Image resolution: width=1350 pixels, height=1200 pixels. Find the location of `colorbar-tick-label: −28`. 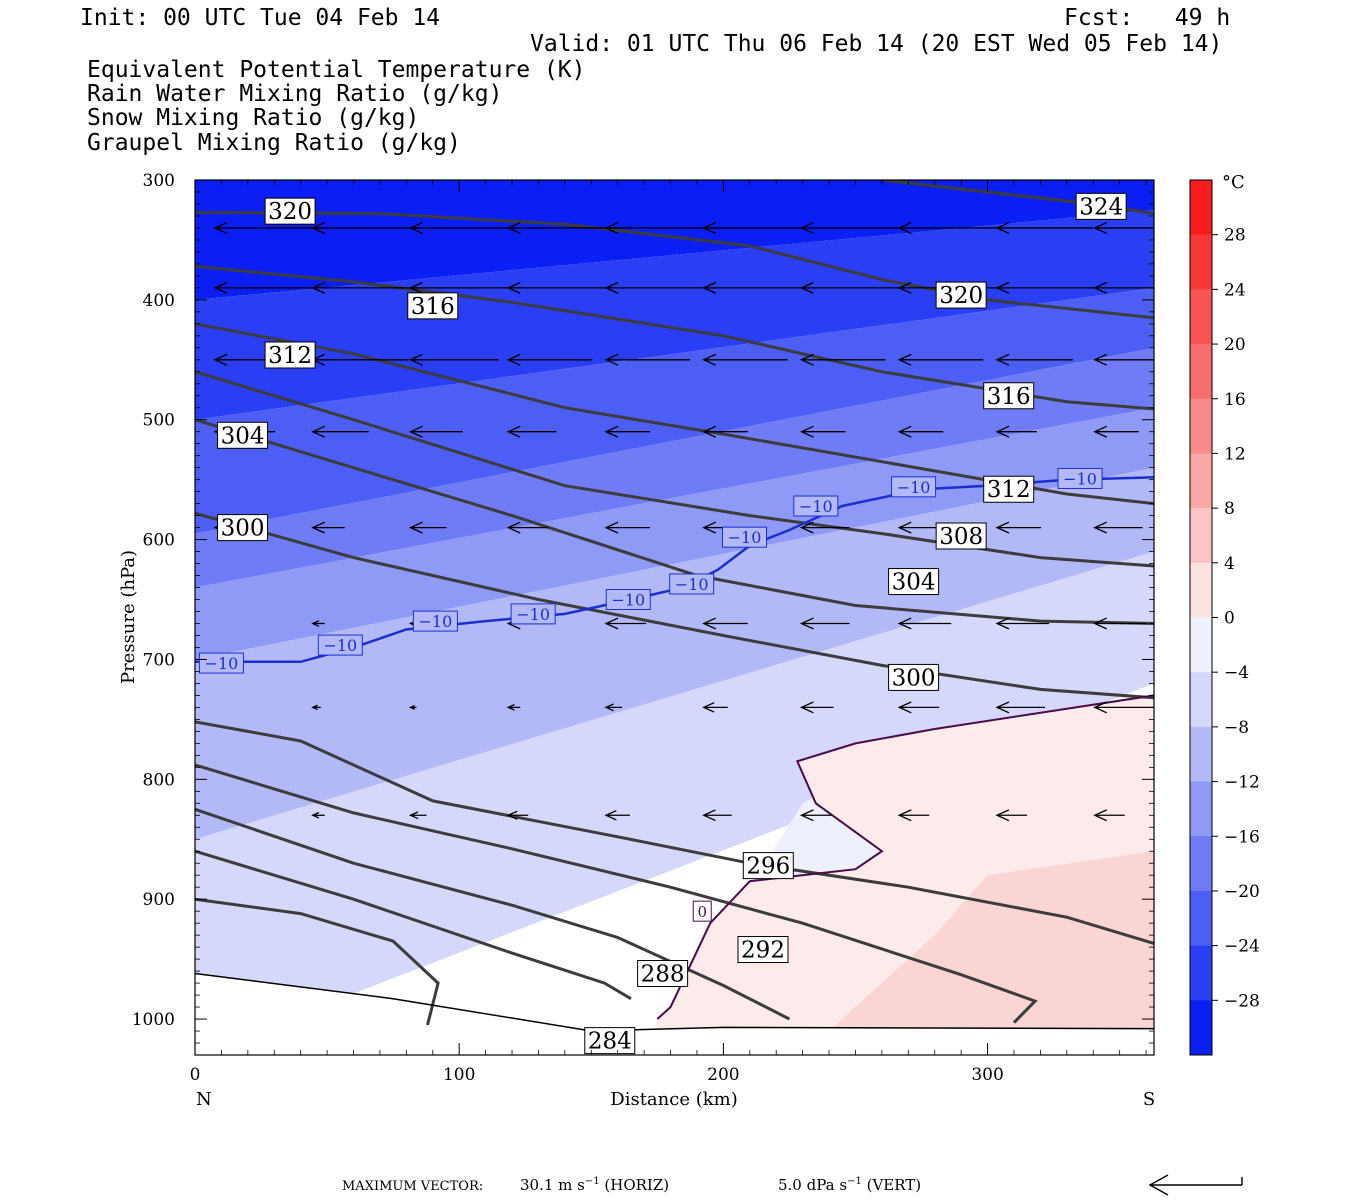

colorbar-tick-label: −28 is located at coordinates (1242, 1001).